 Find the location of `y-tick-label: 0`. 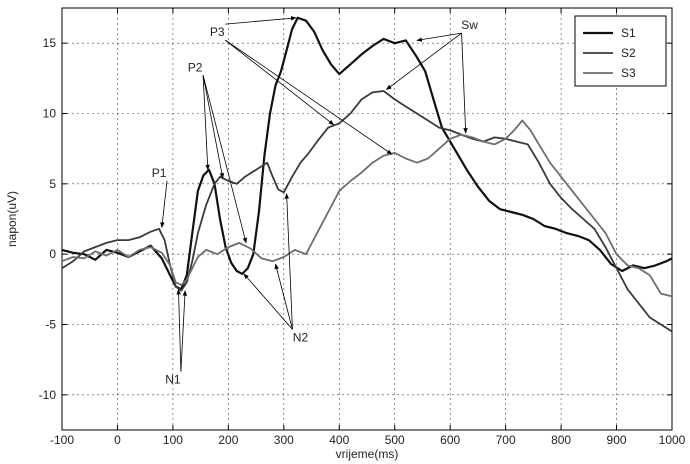

y-tick-label: 0 is located at coordinates (52, 254).